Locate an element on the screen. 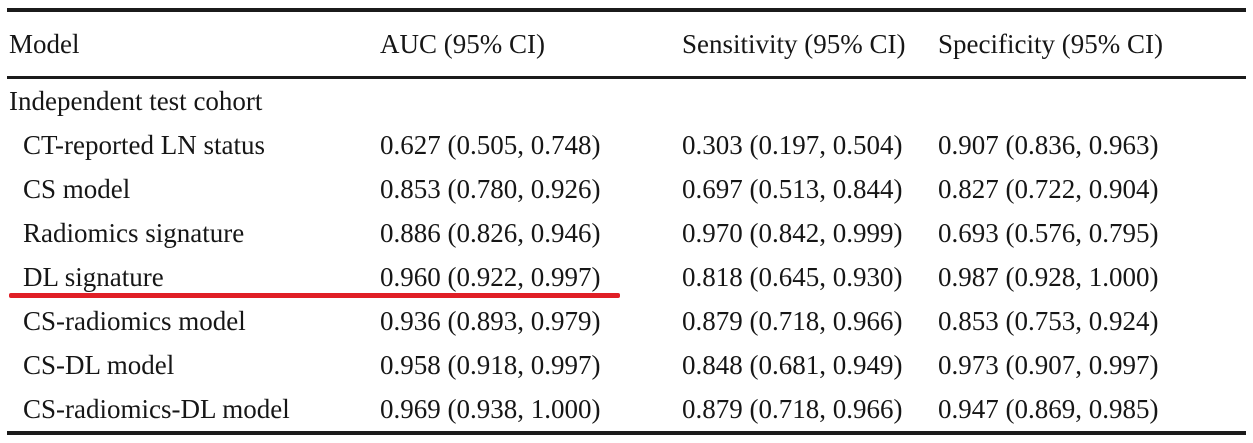 The image size is (1253, 443). cell-specificity: 0.693 (0.576, 0.795) is located at coordinates (1048, 232).